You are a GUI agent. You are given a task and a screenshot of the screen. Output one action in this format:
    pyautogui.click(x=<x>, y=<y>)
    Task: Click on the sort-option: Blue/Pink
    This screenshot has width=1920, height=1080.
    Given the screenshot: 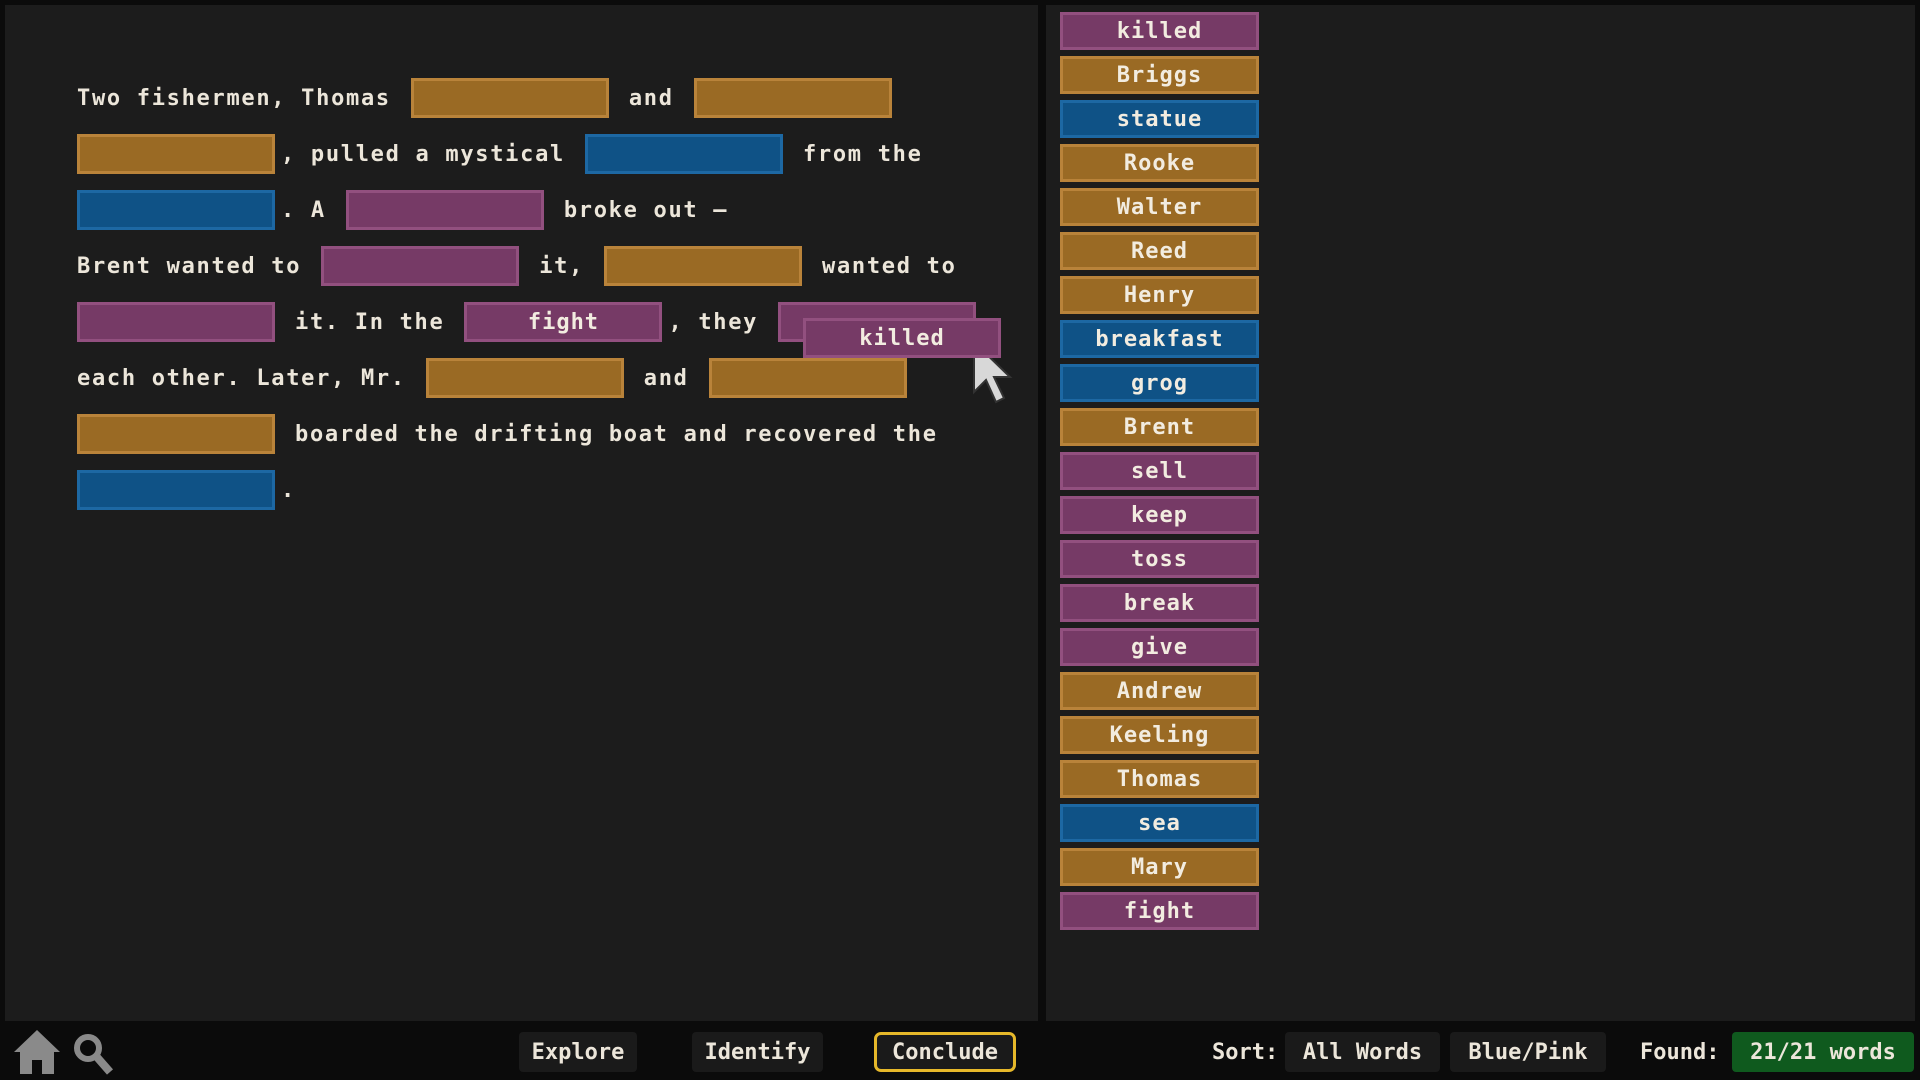 What is the action you would take?
    pyautogui.click(x=1528, y=1052)
    